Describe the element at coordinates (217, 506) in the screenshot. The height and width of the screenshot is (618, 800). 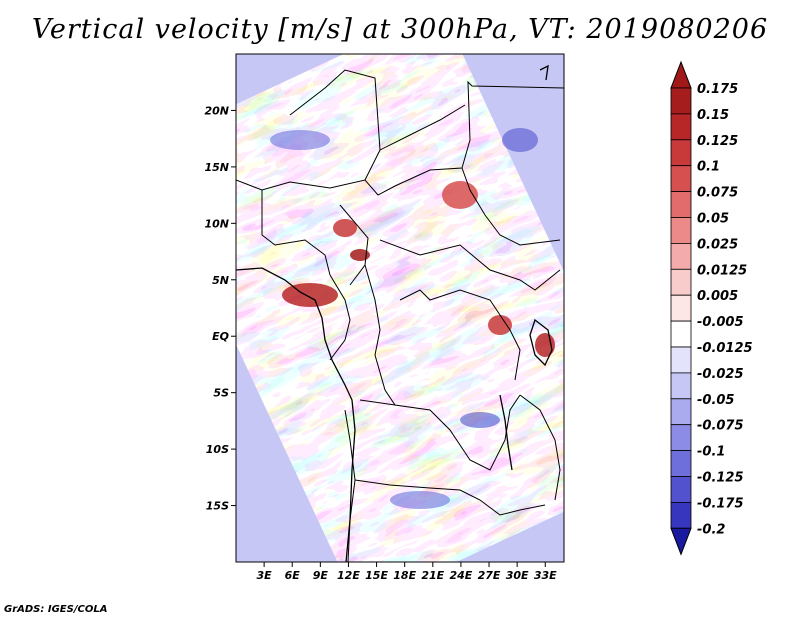
I see `lat-tick-label: 15S` at that location.